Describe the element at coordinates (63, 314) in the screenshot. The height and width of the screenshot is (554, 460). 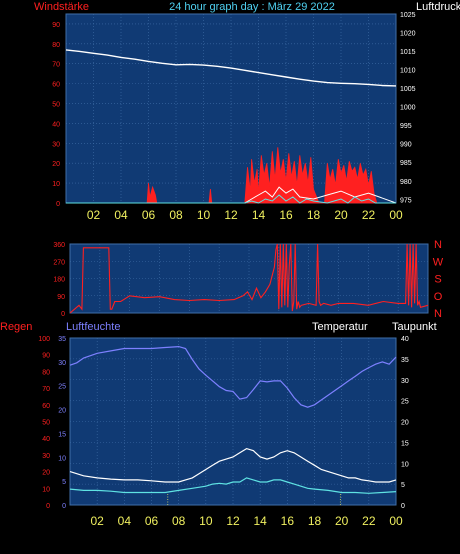
I see `direction-axis-tick: 0` at that location.